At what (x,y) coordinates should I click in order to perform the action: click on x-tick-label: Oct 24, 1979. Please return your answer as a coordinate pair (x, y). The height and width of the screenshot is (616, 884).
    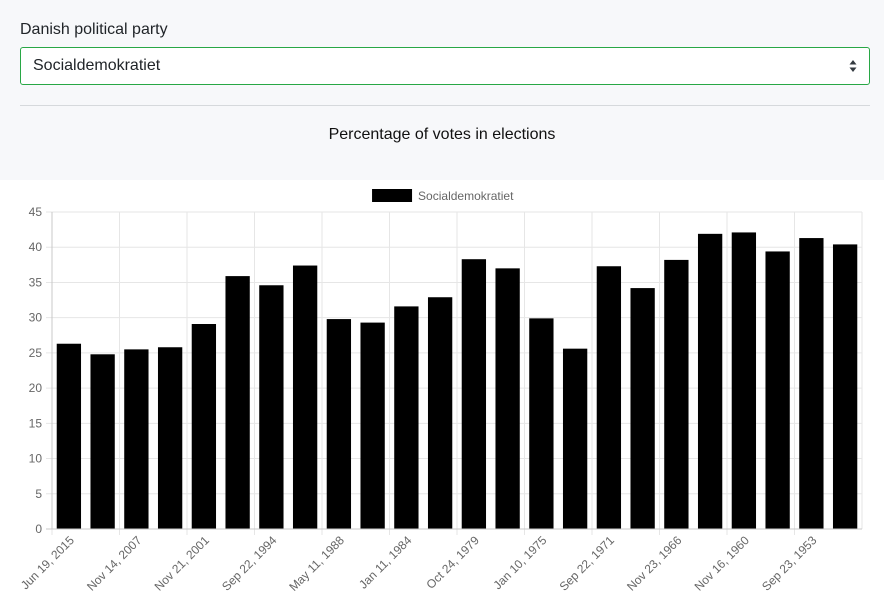
    Looking at the image, I should click on (453, 562).